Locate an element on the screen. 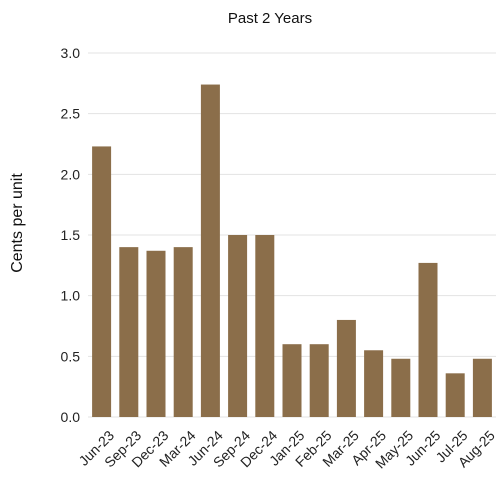 The height and width of the screenshot is (479, 500). y-tick-label: 0.0 is located at coordinates (71, 417).